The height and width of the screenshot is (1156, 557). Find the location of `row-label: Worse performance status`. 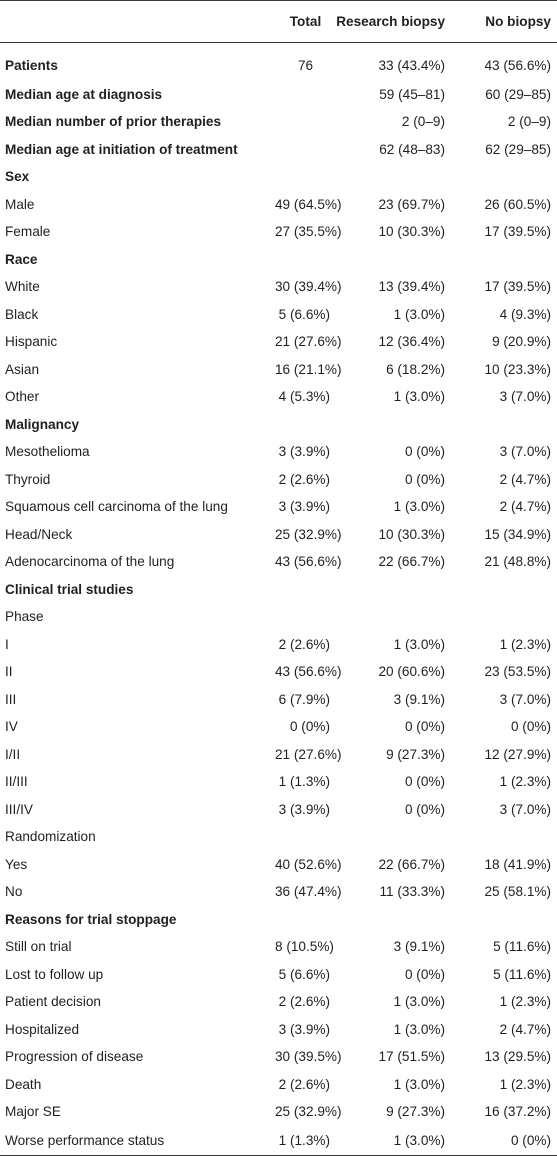

row-label: Worse performance status is located at coordinates (137, 1140).